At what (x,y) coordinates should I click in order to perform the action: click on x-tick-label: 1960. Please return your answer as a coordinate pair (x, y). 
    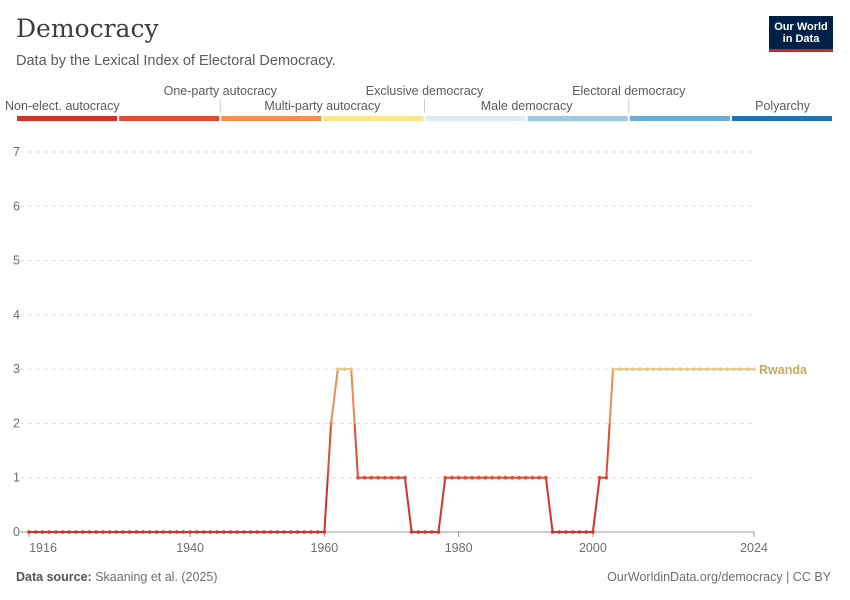
    Looking at the image, I should click on (324, 548).